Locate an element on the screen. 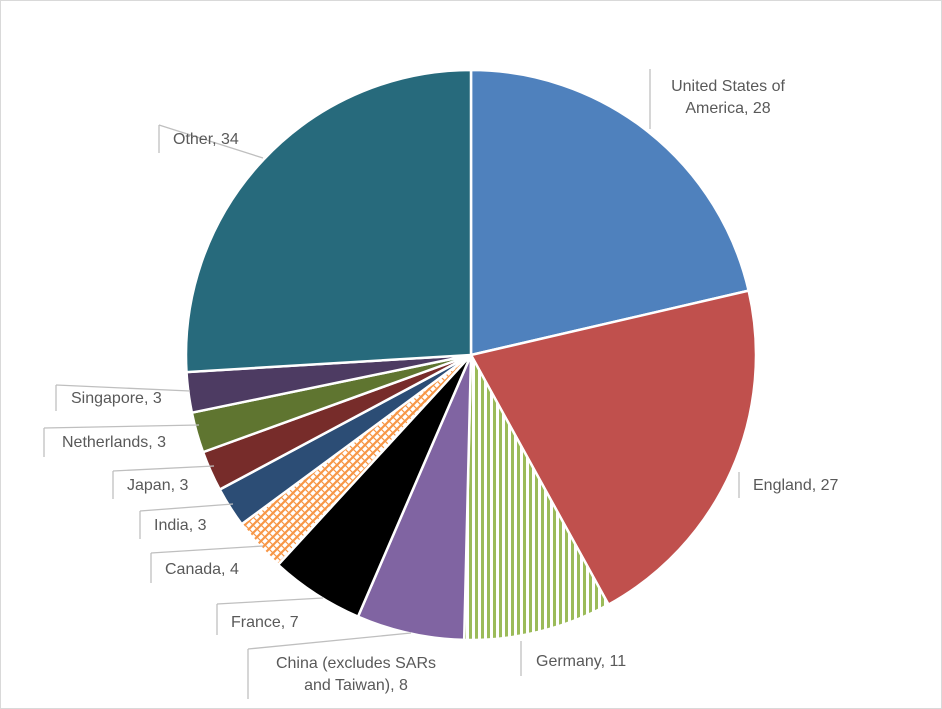  pie-slice-england is located at coordinates (613, 448).